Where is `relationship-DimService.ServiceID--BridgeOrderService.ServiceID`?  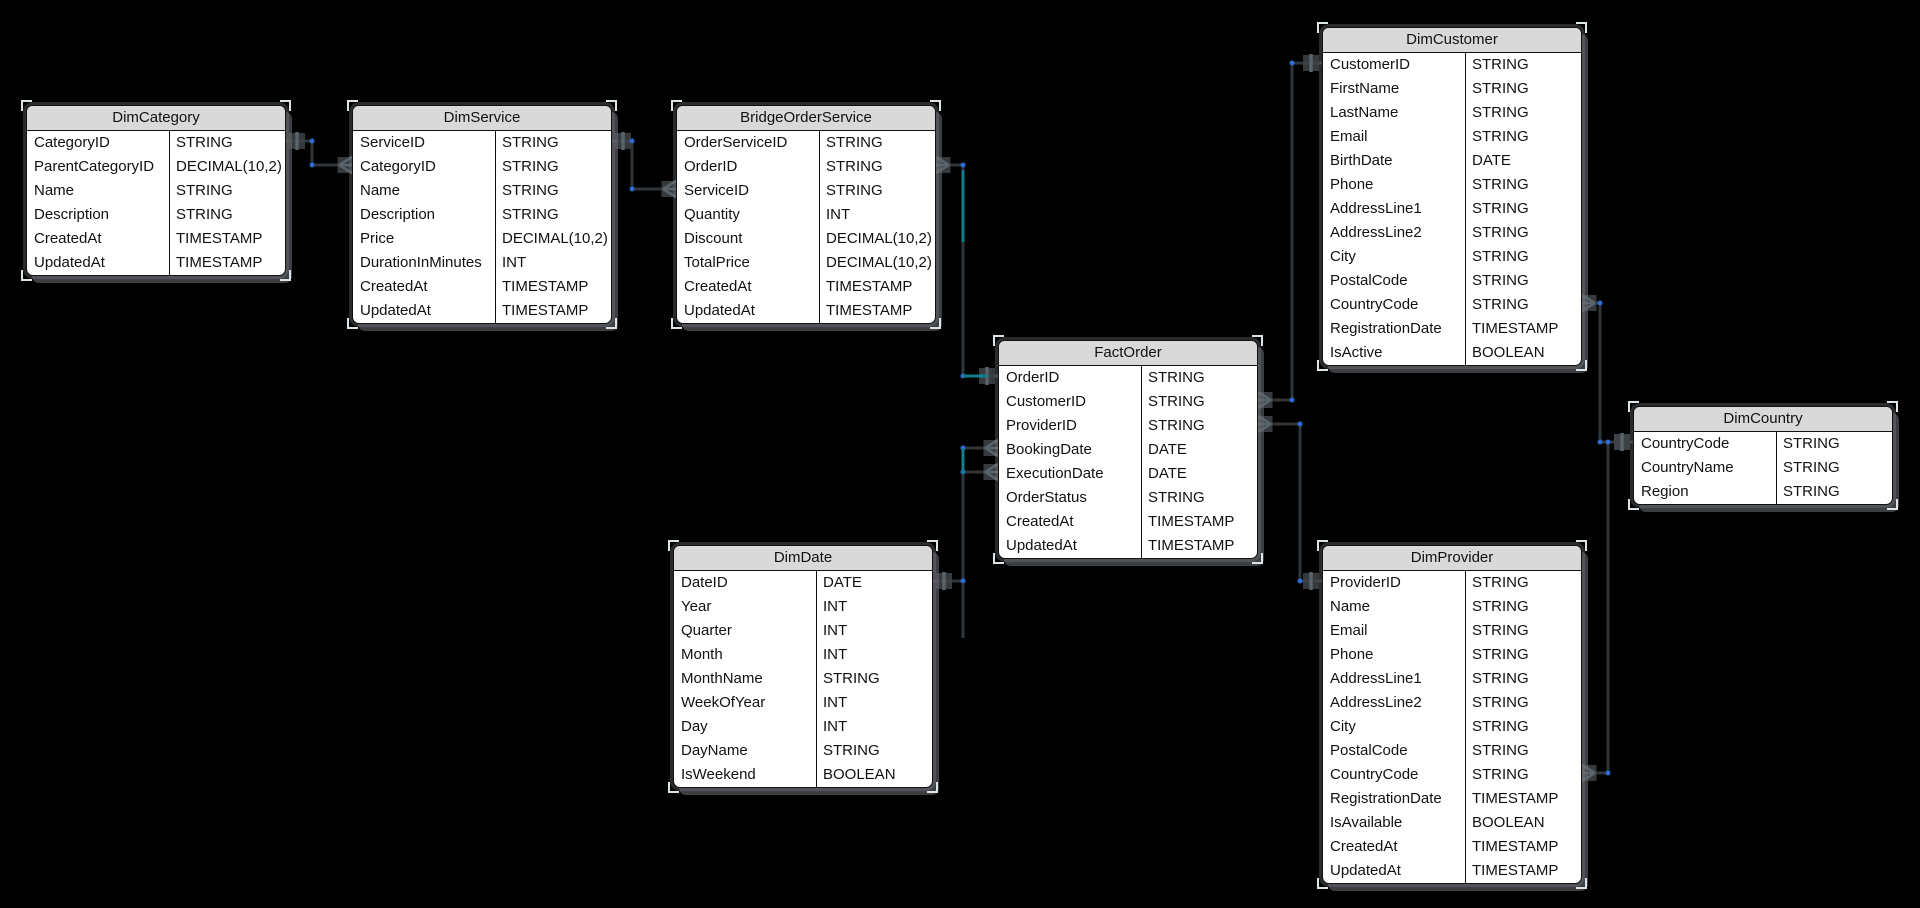
relationship-DimService.ServiceID--BridgeOrderService.ServiceID is located at coordinates (645, 165).